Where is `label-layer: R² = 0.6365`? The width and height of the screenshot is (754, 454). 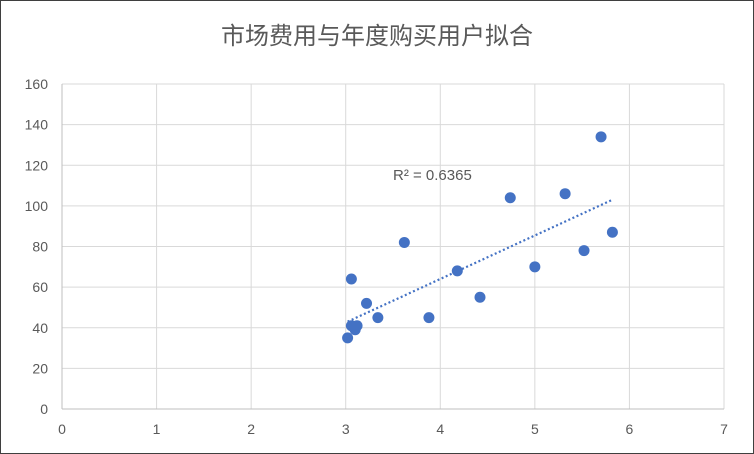
label-layer: R² = 0.6365 is located at coordinates (432, 175).